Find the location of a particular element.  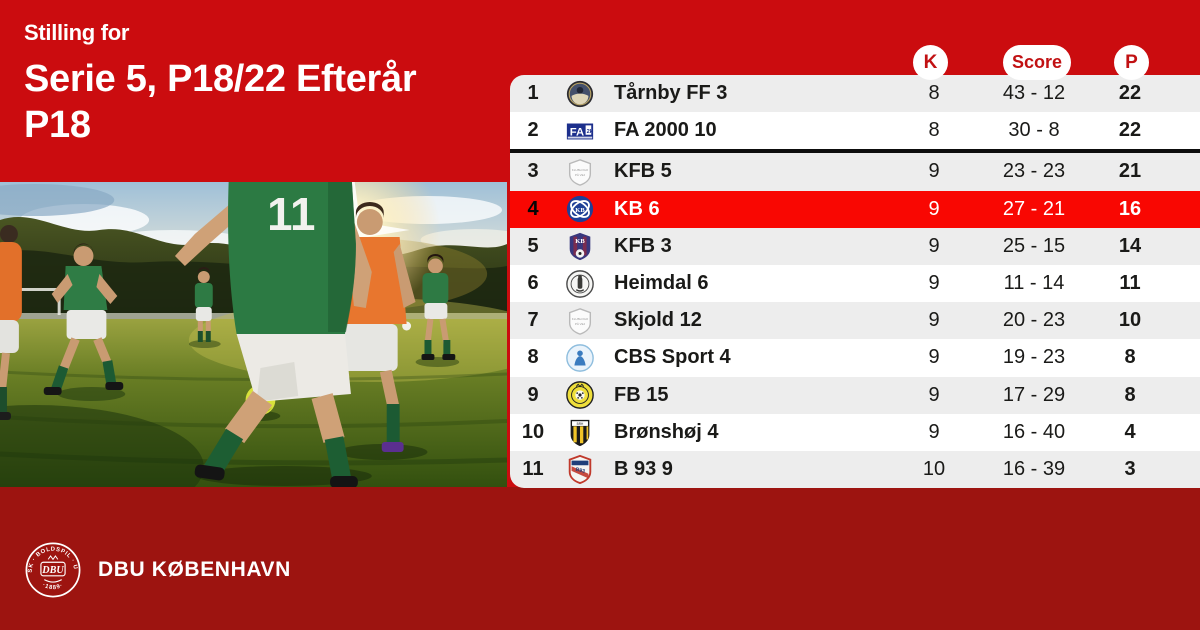

svg-text: FA is located at coordinates (577, 132).